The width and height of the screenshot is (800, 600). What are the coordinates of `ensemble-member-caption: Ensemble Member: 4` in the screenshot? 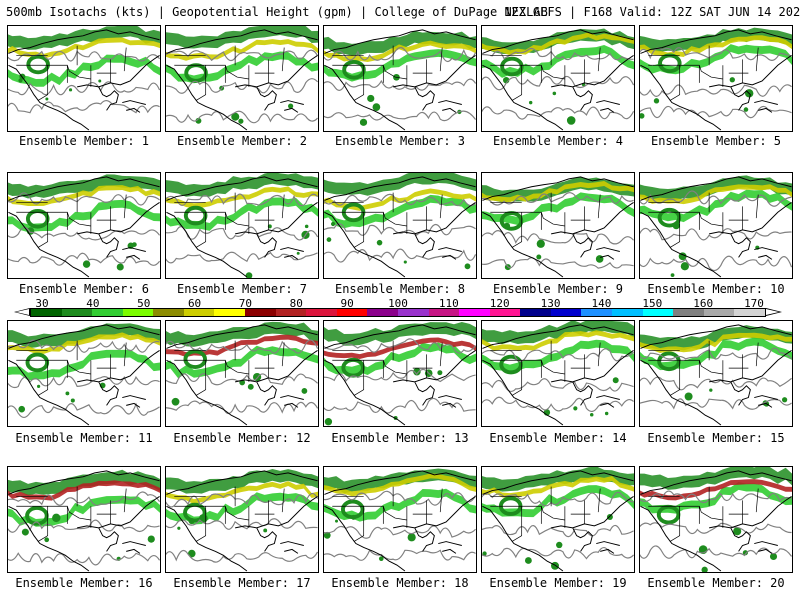 It's located at (558, 141).